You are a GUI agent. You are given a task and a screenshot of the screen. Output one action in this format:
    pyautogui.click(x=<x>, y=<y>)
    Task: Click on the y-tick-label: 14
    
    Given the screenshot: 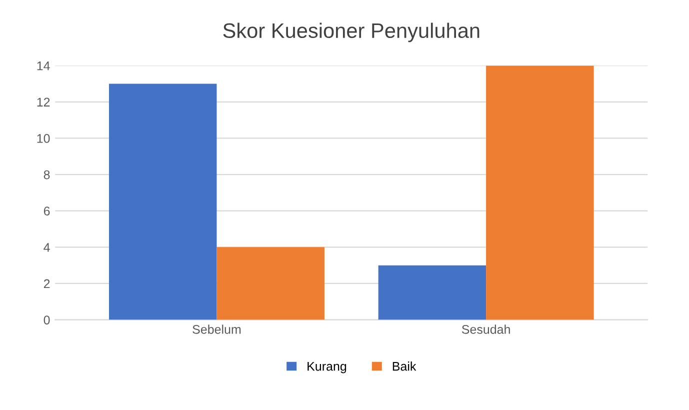 What is the action you would take?
    pyautogui.click(x=43, y=66)
    